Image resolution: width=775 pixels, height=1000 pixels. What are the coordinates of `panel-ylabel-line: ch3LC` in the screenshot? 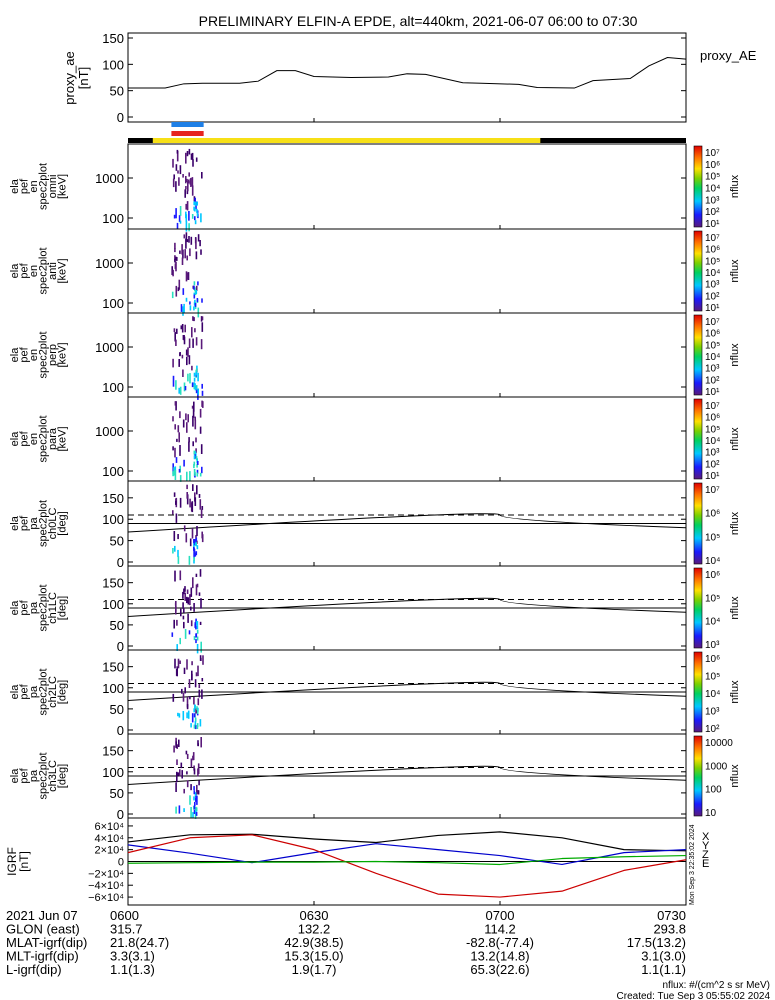 It's located at (53, 776).